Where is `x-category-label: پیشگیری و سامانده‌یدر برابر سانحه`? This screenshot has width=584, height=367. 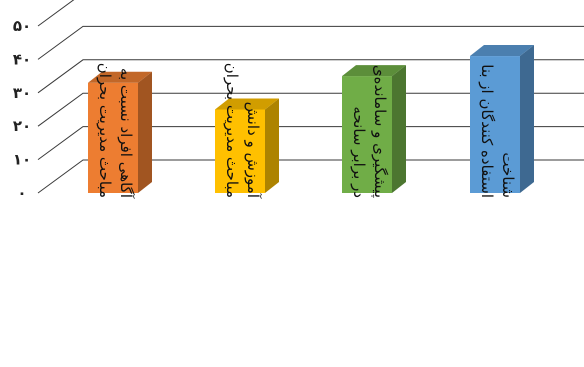
x-category-label: پیشگیری و سامانده‌یدر برابر سانحه is located at coordinates (369, 131).